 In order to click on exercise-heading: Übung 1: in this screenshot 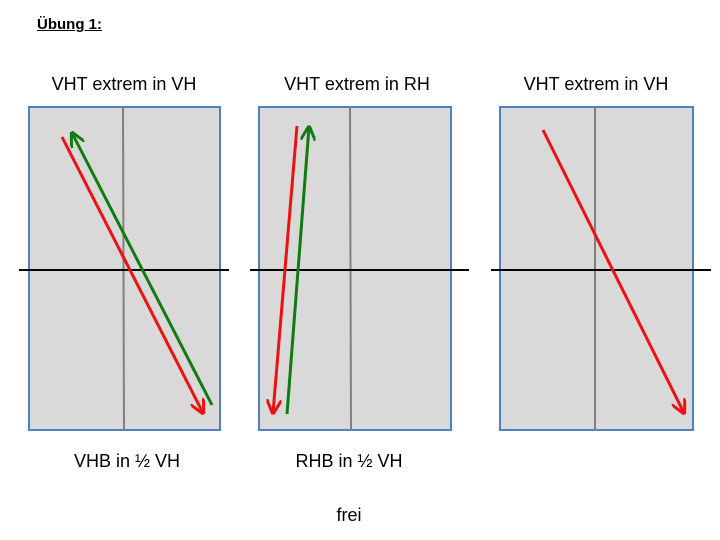, I will do `click(69, 24)`.